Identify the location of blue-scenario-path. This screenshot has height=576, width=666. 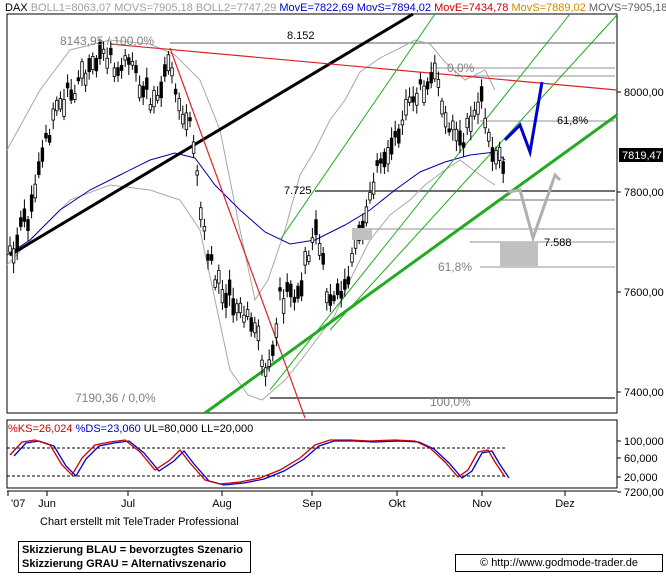
(523, 119).